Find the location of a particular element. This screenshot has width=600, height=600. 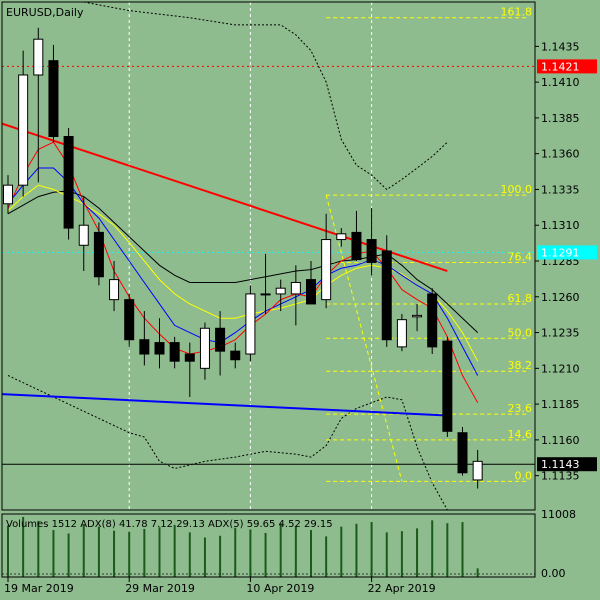

price-tick-label: 1.1210 is located at coordinates (560, 368).